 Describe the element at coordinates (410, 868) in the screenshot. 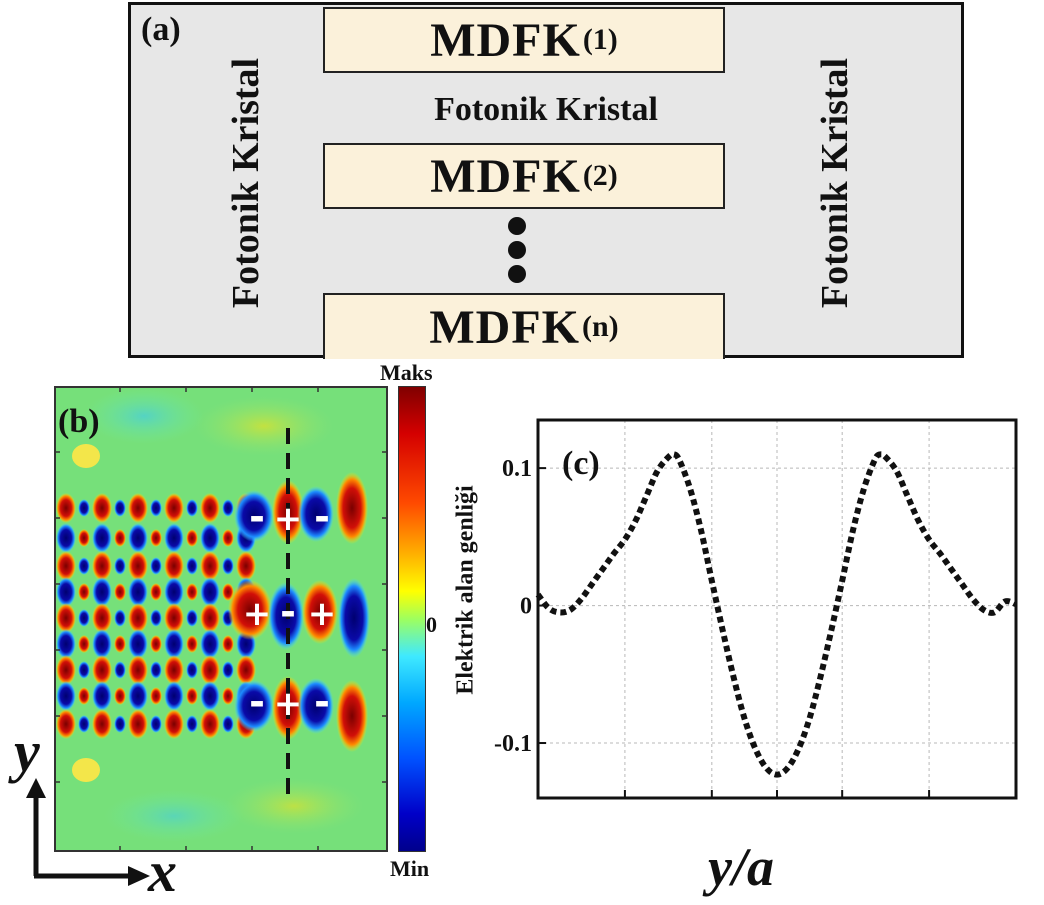

I see `colorbar-min-label: Min` at that location.